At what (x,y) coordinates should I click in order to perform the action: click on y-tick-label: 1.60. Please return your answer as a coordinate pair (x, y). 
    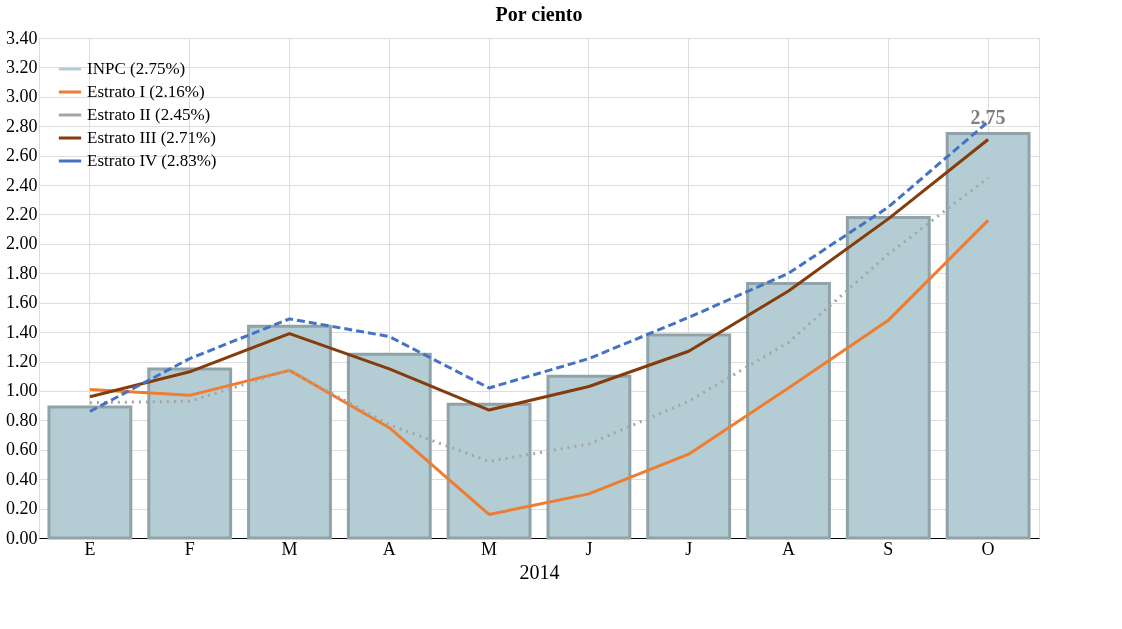
    Looking at the image, I should click on (22, 302).